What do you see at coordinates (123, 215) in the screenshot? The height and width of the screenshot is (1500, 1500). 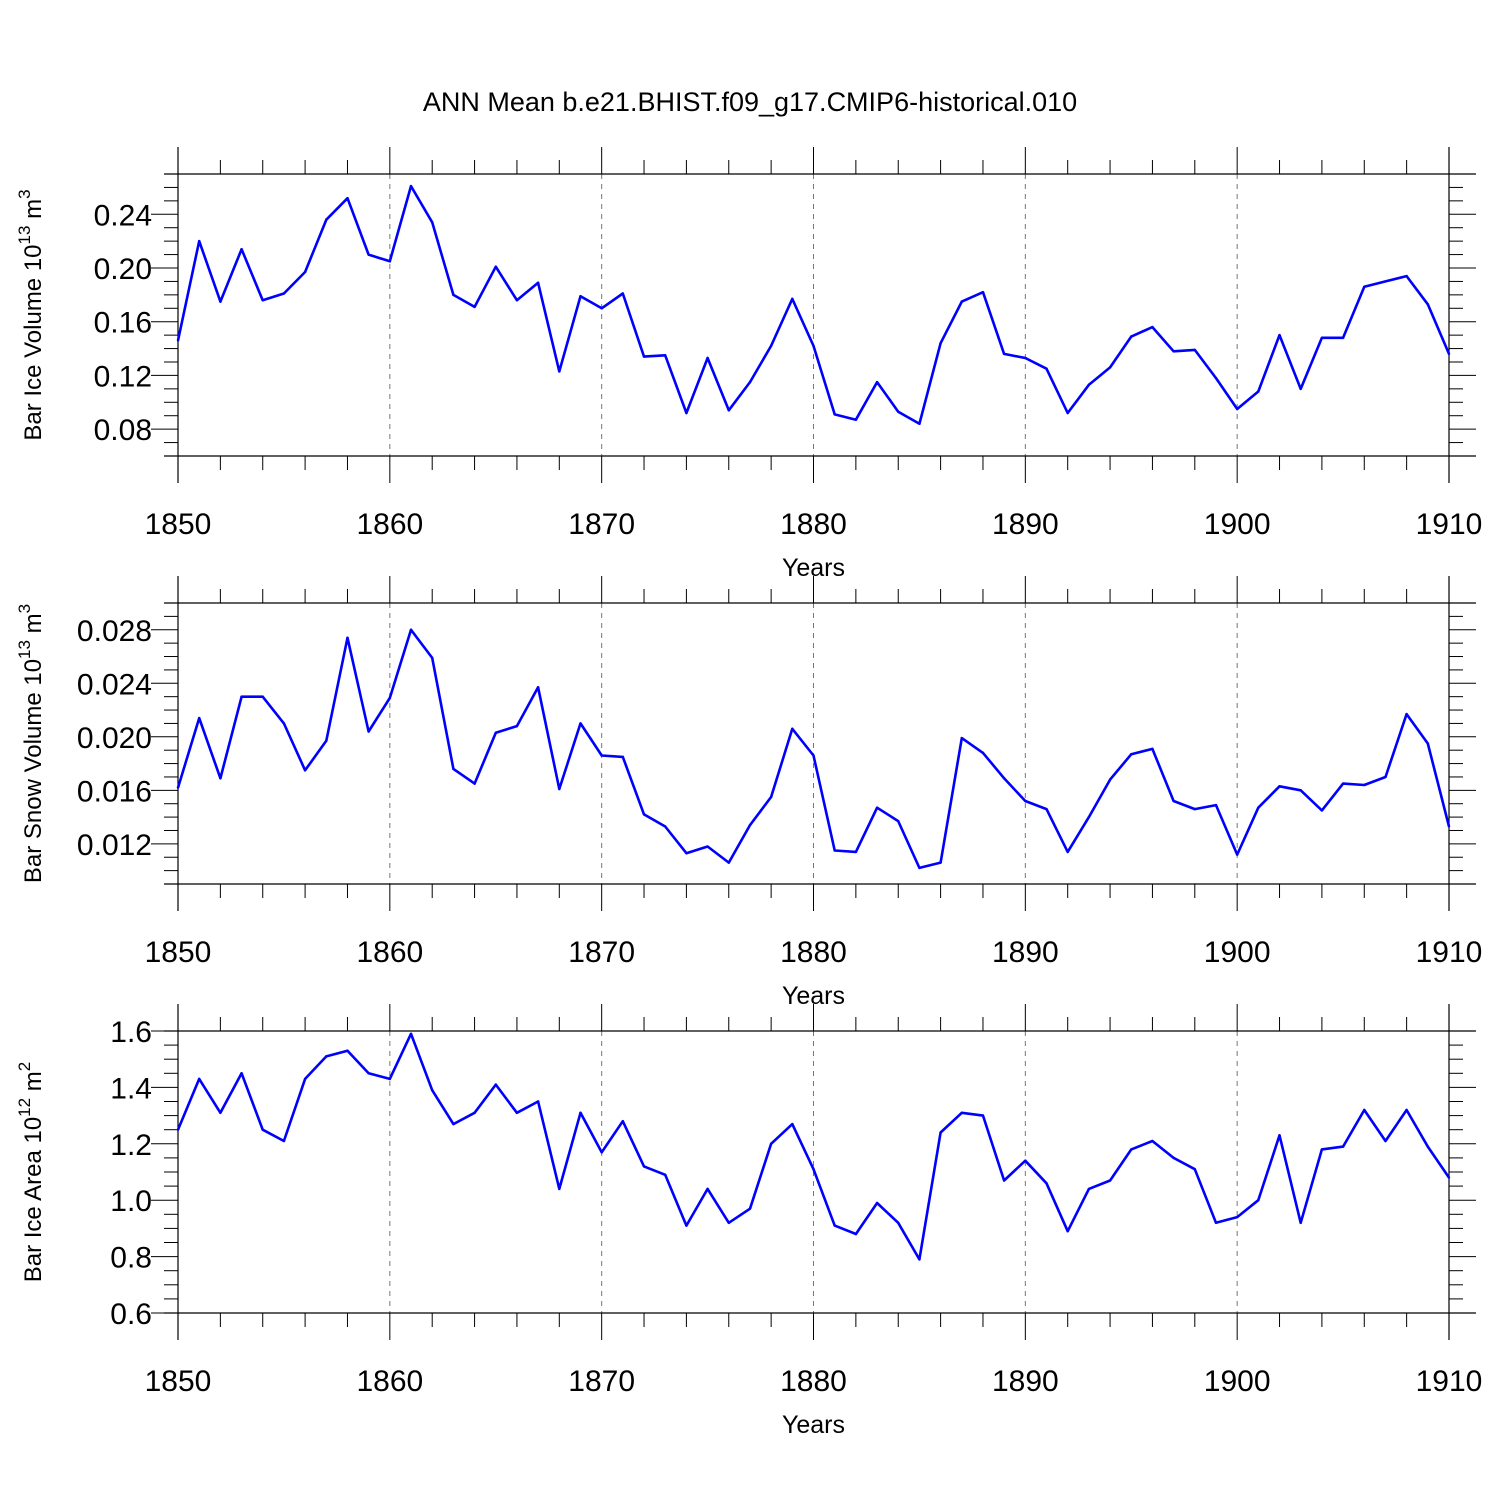 I see `y-tick-label: 0.24` at bounding box center [123, 215].